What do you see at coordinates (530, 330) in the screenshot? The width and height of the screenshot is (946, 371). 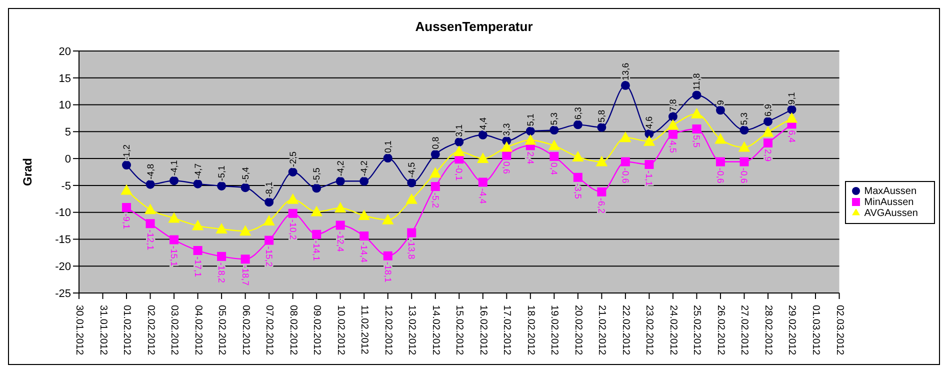 I see `x-tick-label: 18.02.2012` at bounding box center [530, 330].